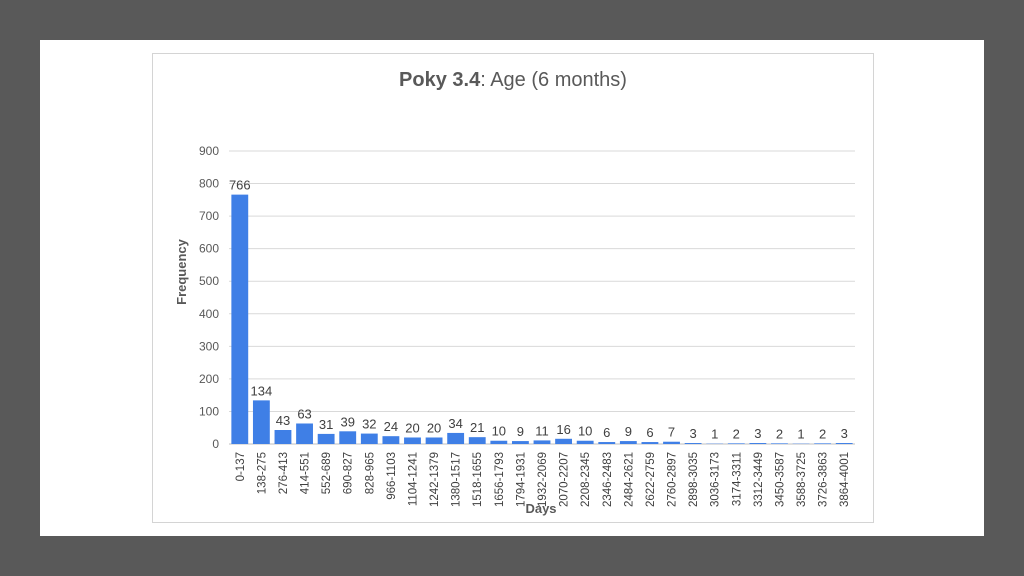 The width and height of the screenshot is (1024, 576). What do you see at coordinates (629, 479) in the screenshot?
I see `x-tick-label: 2484-2621` at bounding box center [629, 479].